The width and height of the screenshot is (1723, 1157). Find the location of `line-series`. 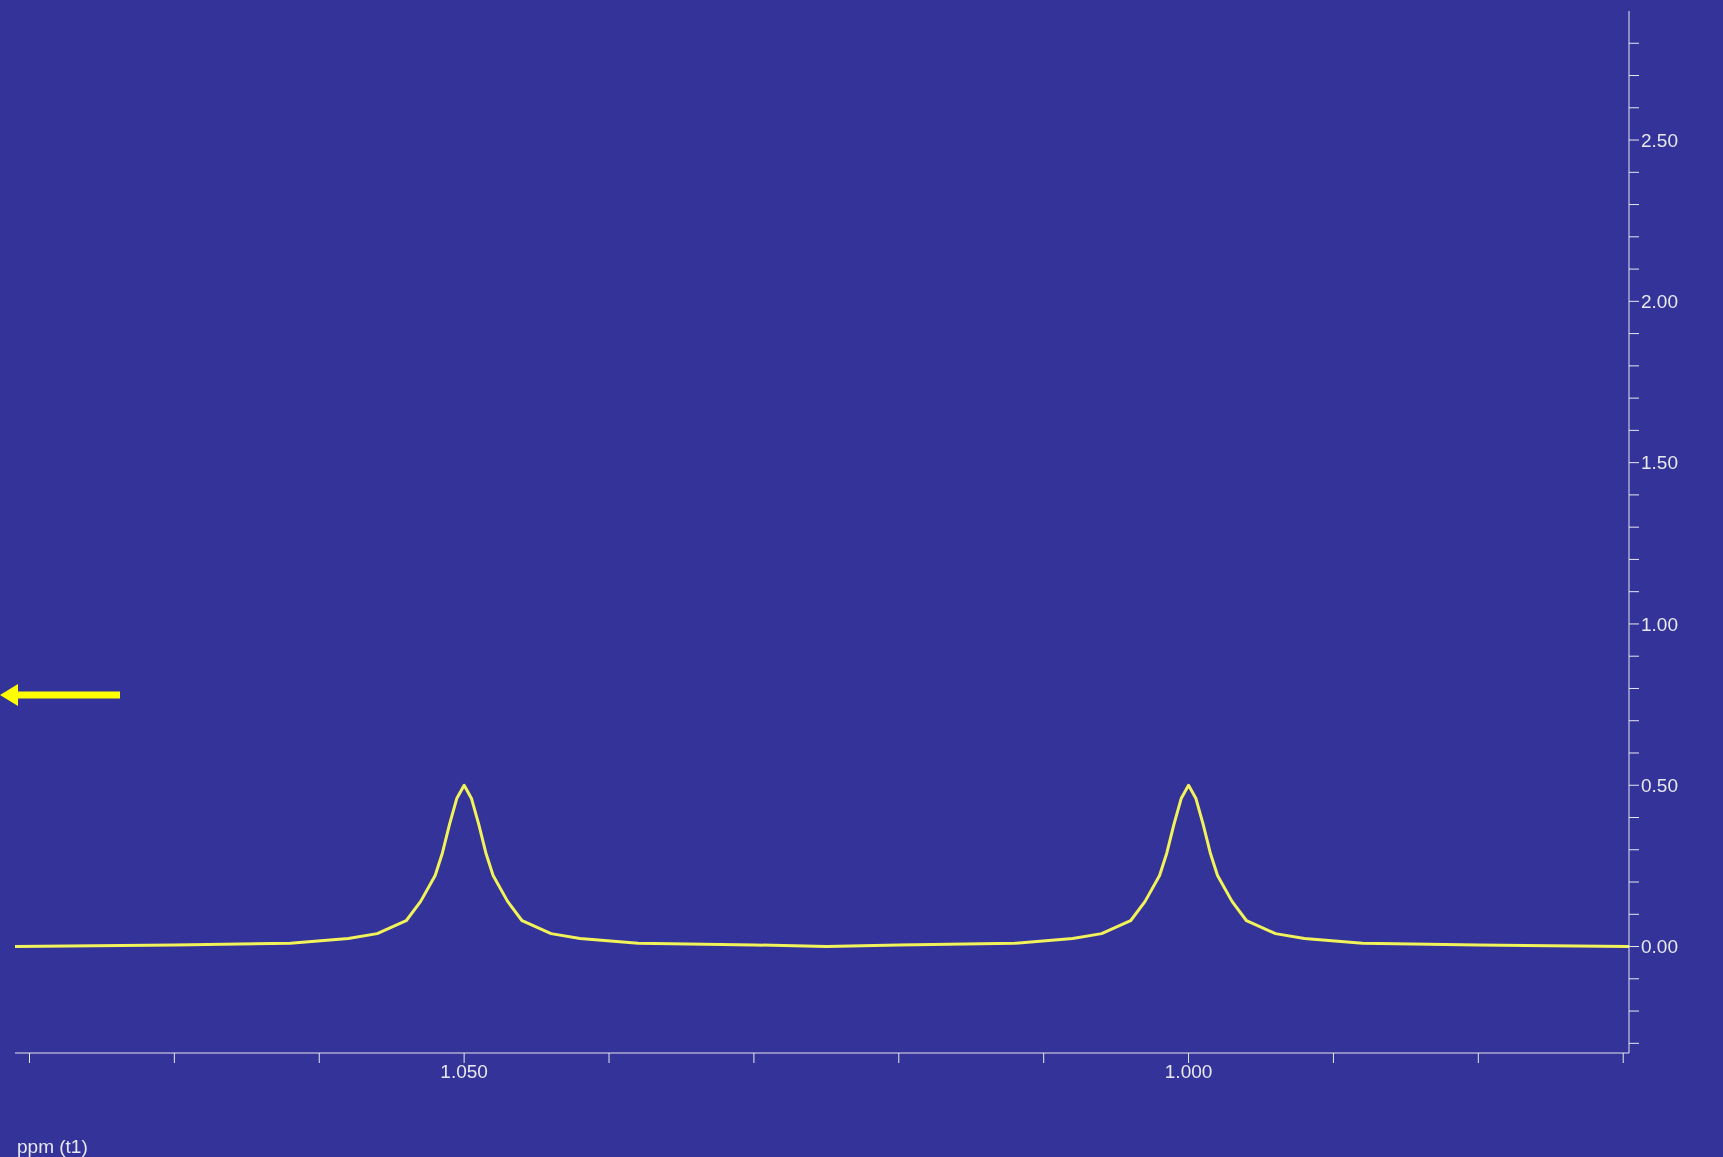

line-series is located at coordinates (822, 866).